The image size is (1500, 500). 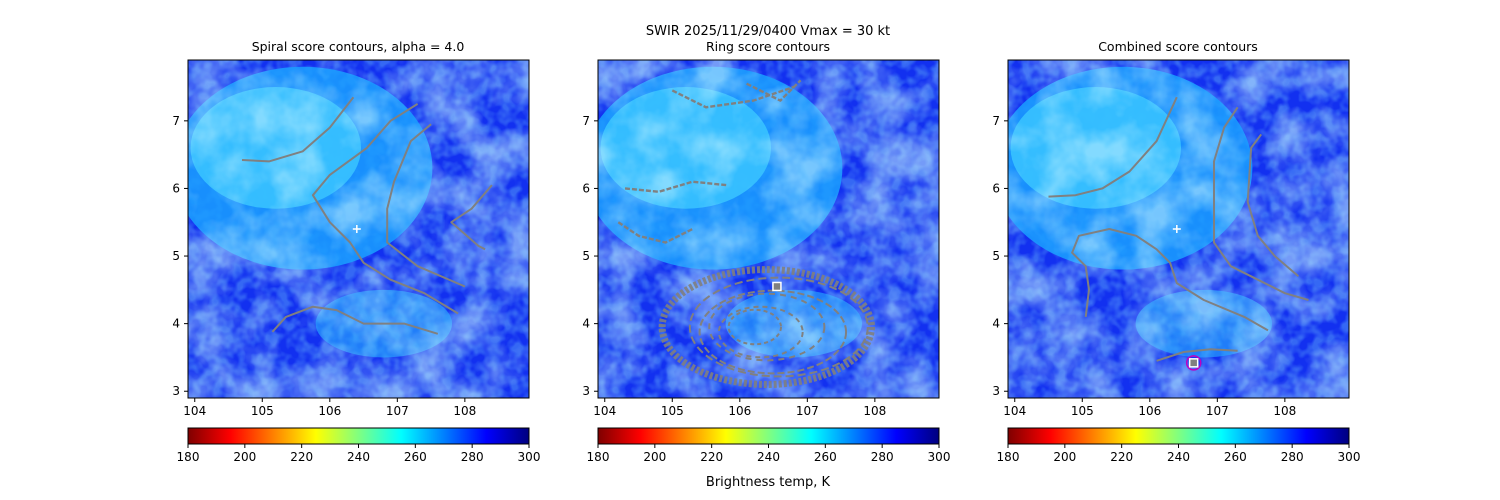 I want to click on colorbar-combined: 180 200 220 240 260 280 300, so click(x=1179, y=445).